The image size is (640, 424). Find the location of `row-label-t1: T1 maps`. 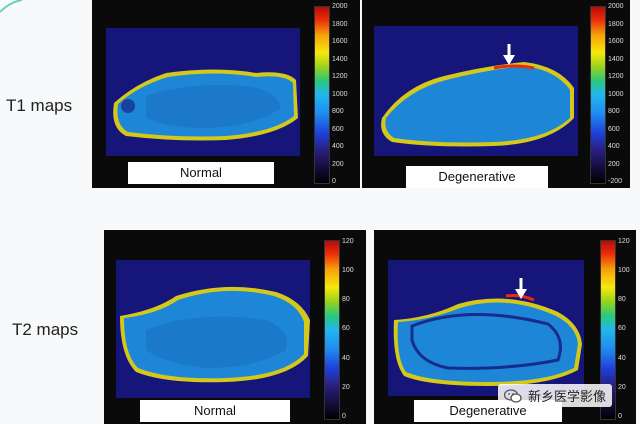

row-label-t1: T1 maps is located at coordinates (39, 105).